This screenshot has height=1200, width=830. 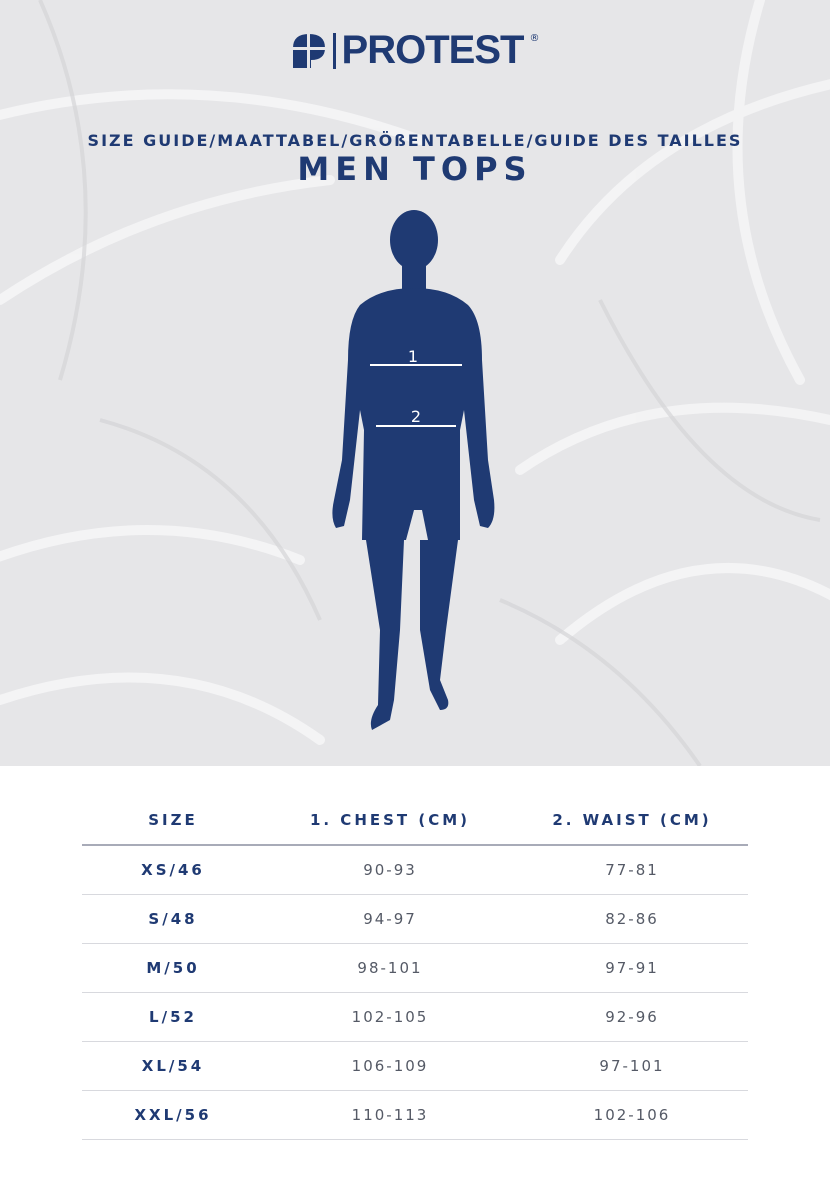 I want to click on page-title: MEN TOPS, so click(x=415, y=169).